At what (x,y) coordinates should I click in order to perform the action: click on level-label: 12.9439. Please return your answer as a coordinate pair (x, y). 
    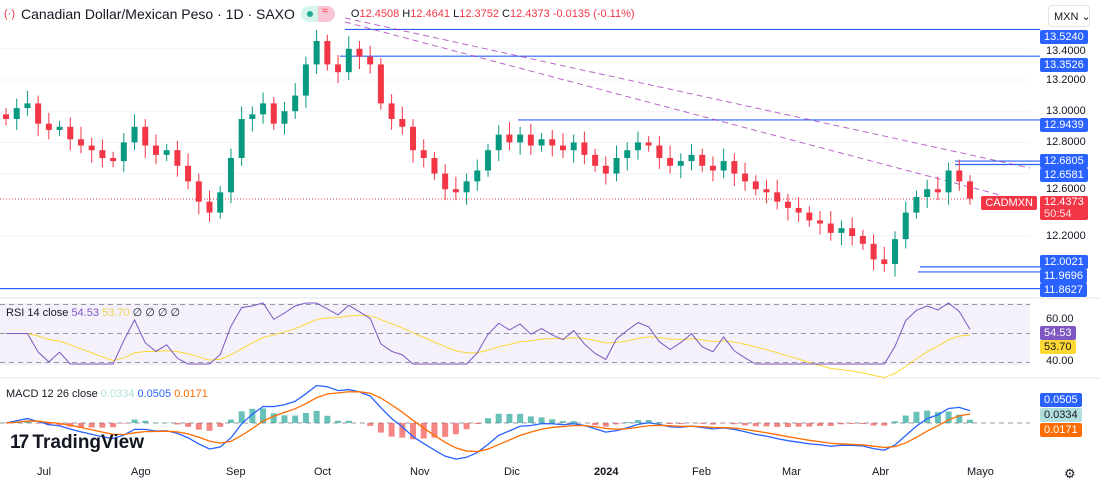
    Looking at the image, I should click on (1064, 125).